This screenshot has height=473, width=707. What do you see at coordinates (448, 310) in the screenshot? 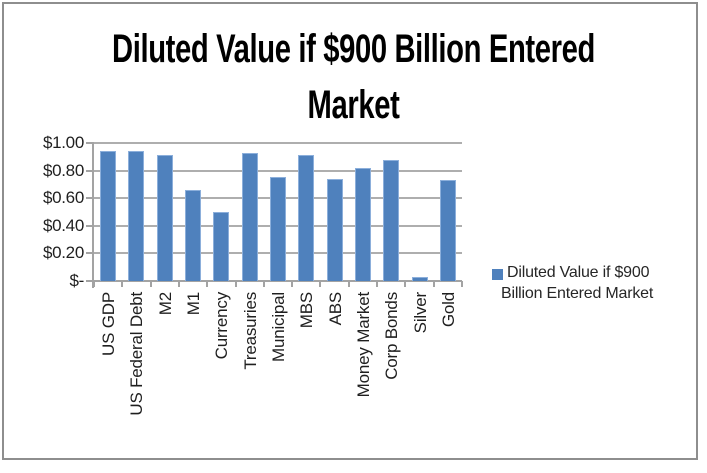
I see `x-axis-category-label: Gold` at bounding box center [448, 310].